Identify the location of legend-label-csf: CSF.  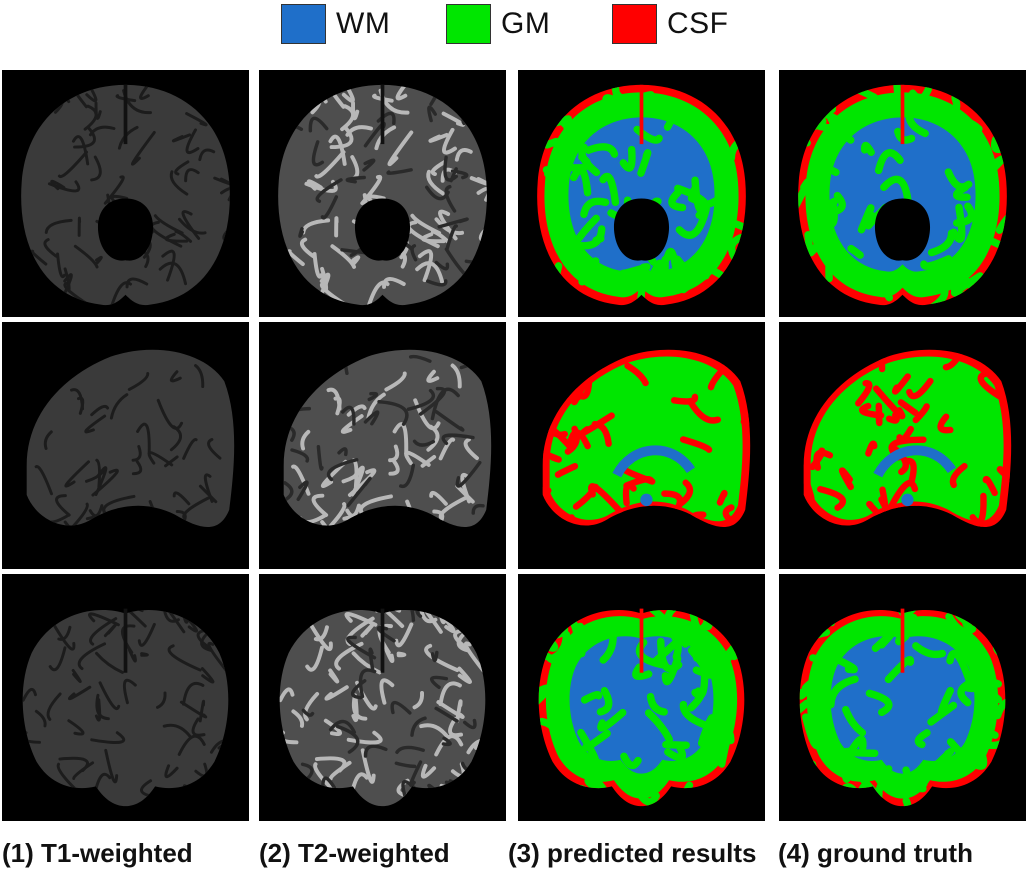
(698, 23).